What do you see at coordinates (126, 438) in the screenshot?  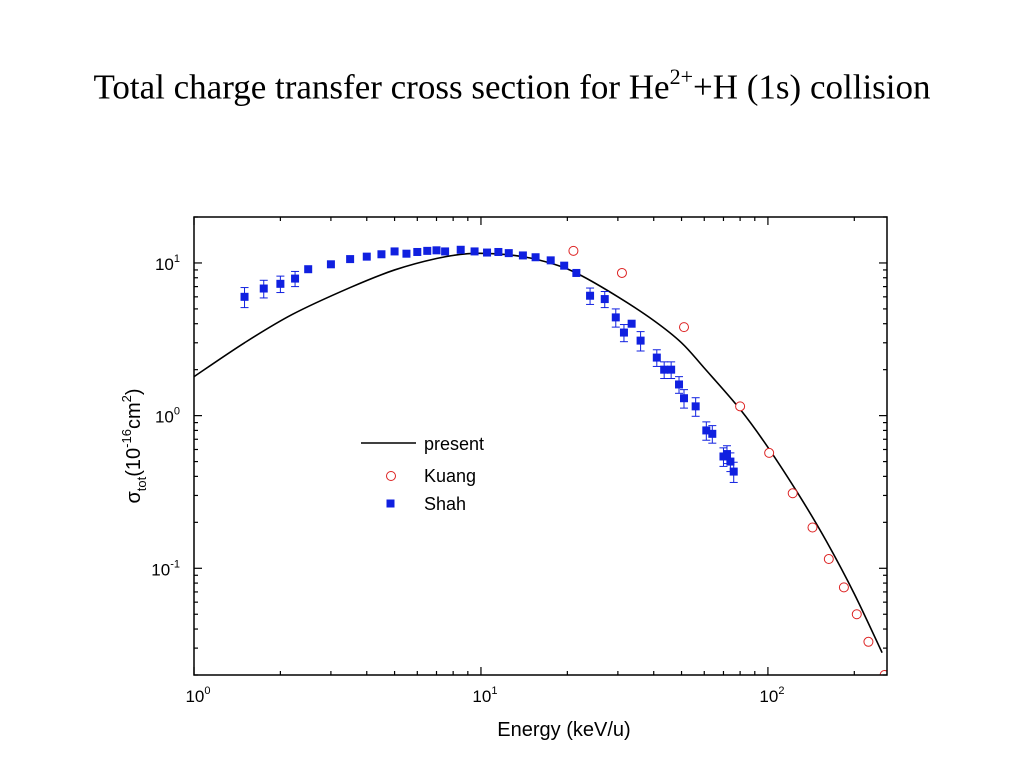 I see `y-label-exp: -16` at bounding box center [126, 438].